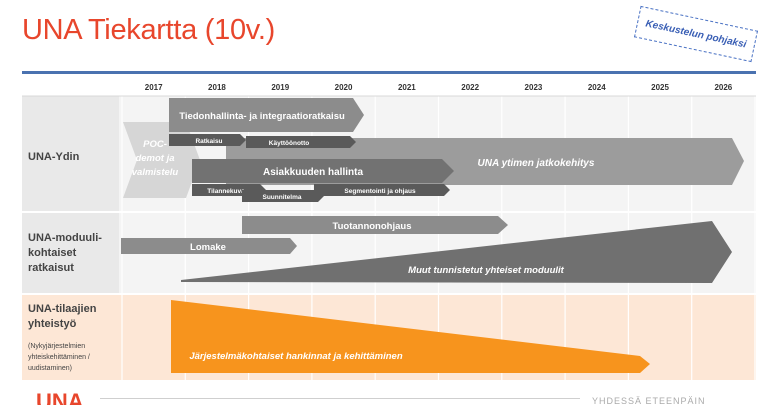 Image resolution: width=768 pixels, height=406 pixels. I want to click on lomake-bar, so click(209, 246).